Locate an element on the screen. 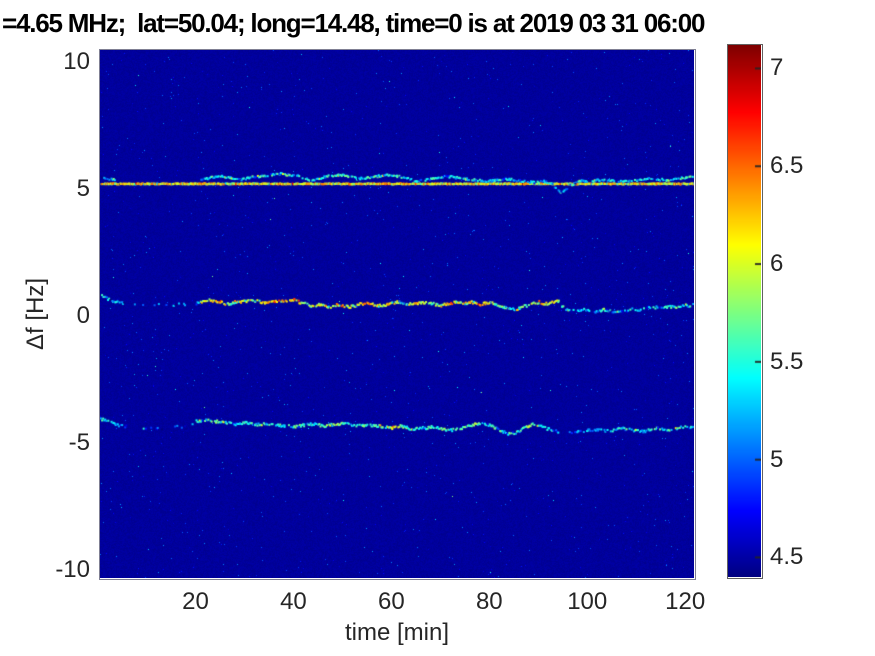 The image size is (875, 656). y-tick-label: 10 is located at coordinates (76, 61).